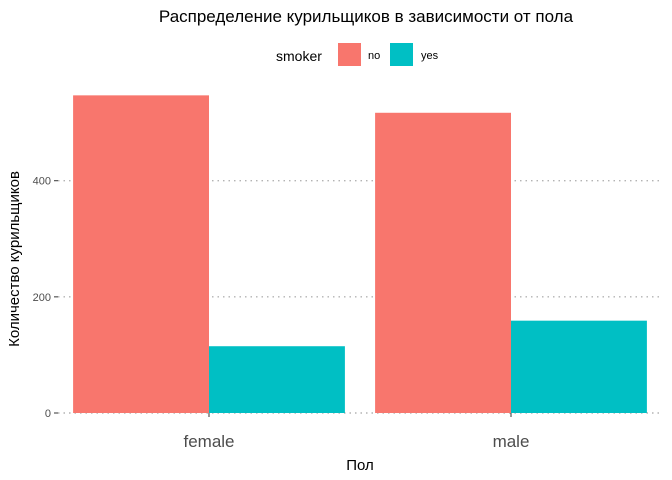  I want to click on legend: smoker no yes, so click(357, 54).